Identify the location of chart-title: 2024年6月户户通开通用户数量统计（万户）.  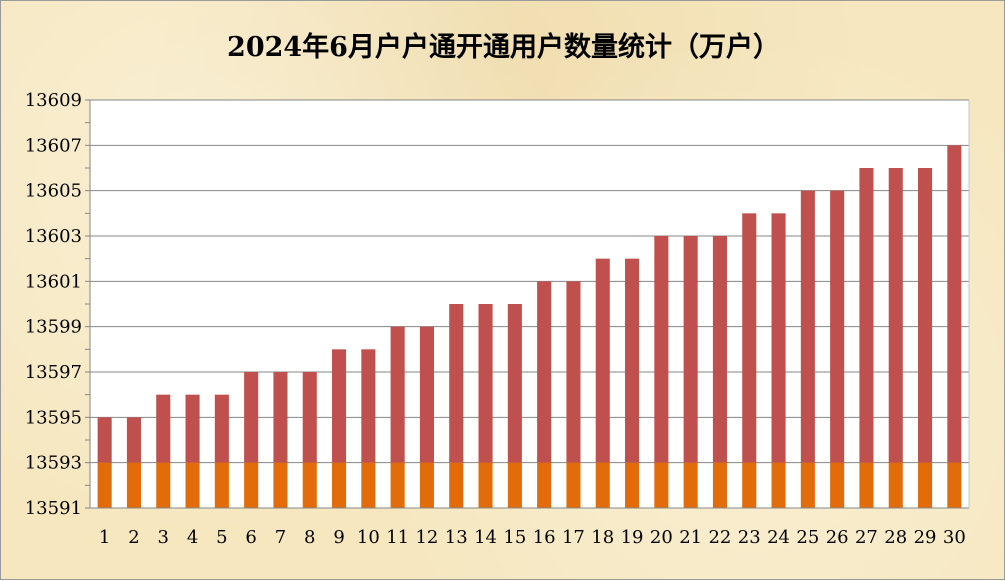
(503, 47).